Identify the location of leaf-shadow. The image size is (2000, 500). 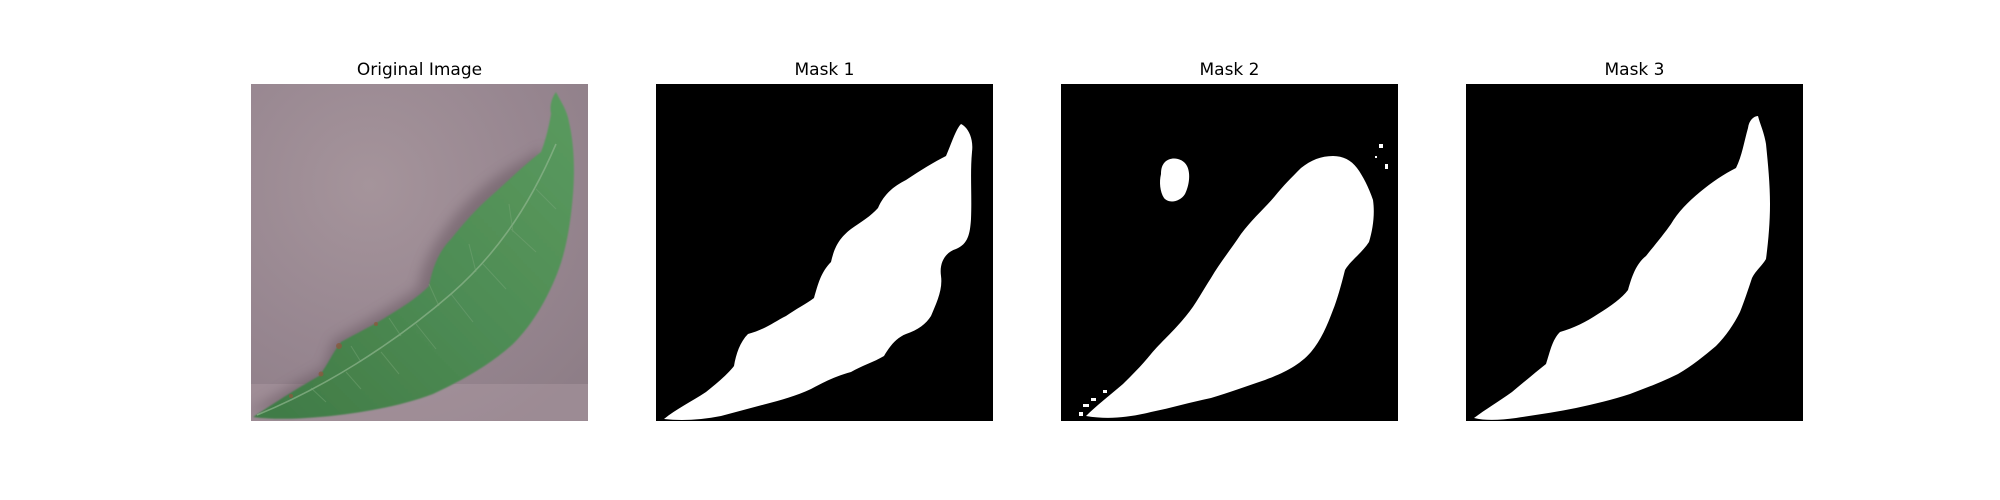
(397, 280).